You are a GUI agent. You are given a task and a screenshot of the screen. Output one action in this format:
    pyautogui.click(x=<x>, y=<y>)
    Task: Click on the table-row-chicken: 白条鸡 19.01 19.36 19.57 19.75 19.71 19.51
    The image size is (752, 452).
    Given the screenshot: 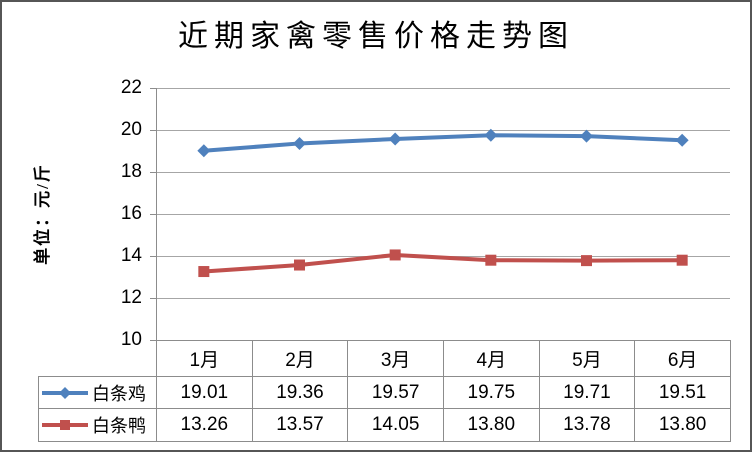 What is the action you would take?
    pyautogui.click(x=384, y=392)
    